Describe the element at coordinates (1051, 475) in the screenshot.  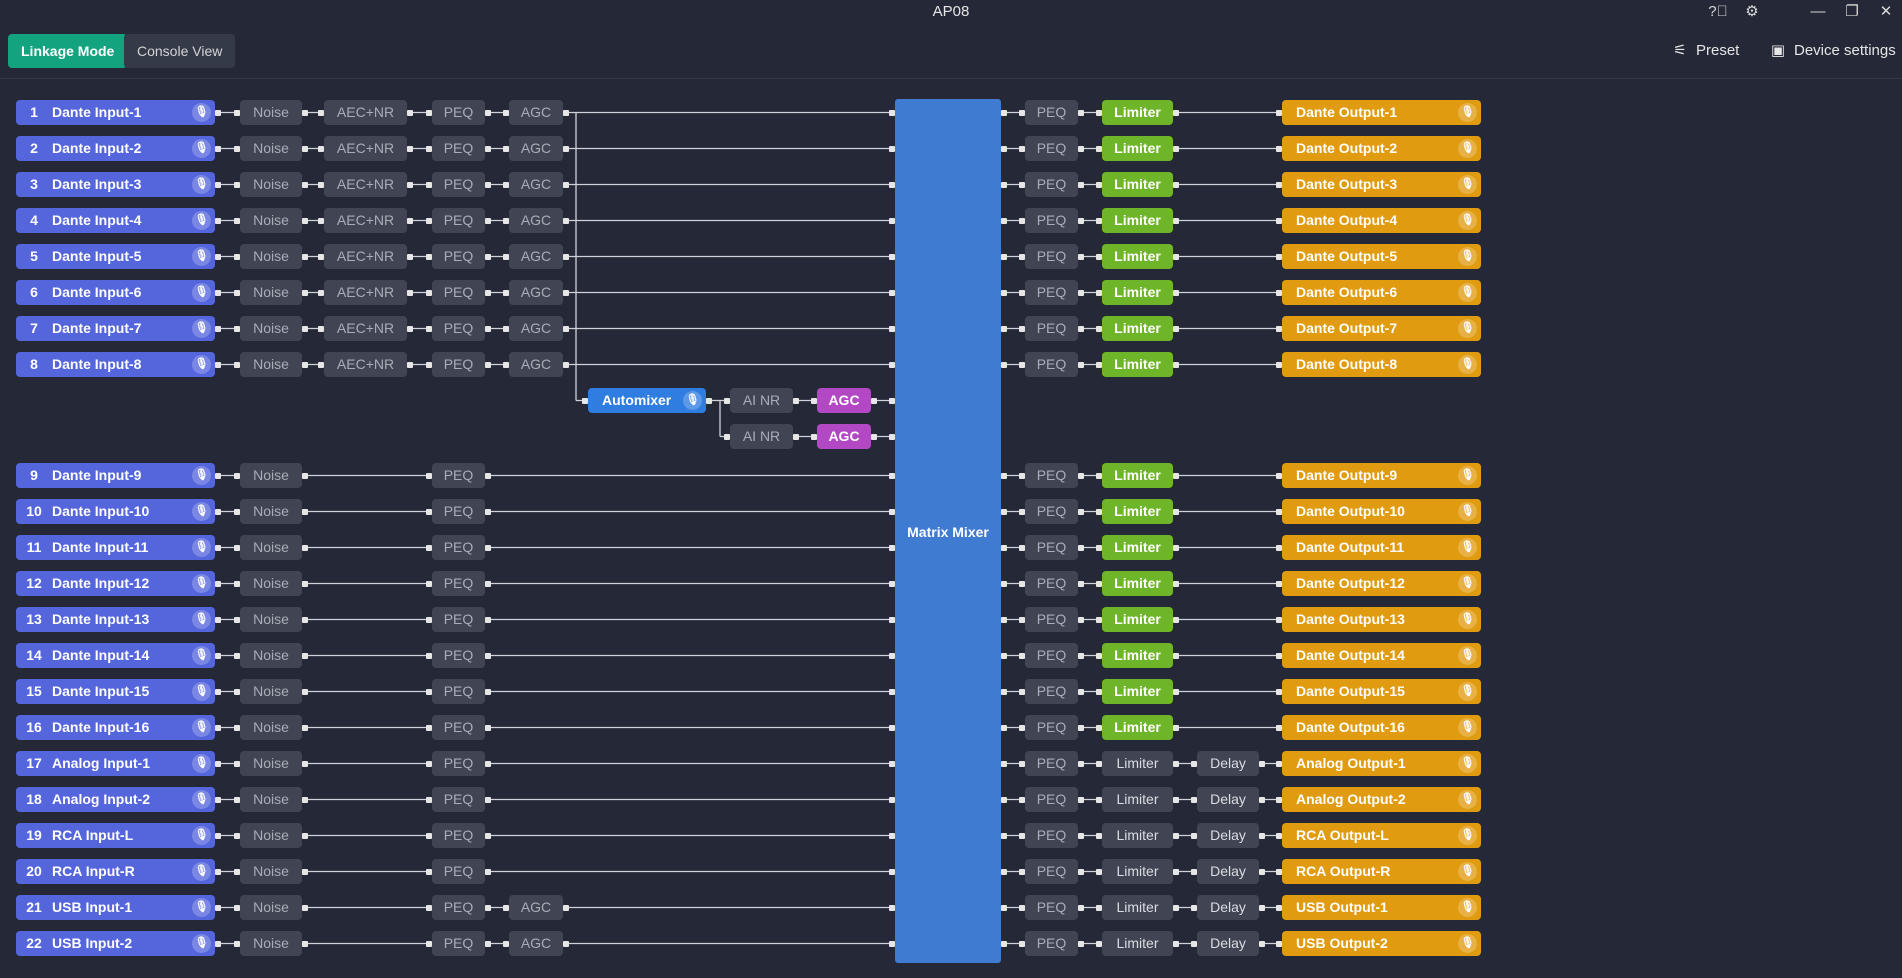
I see `output-peq-9: PEQ` at that location.